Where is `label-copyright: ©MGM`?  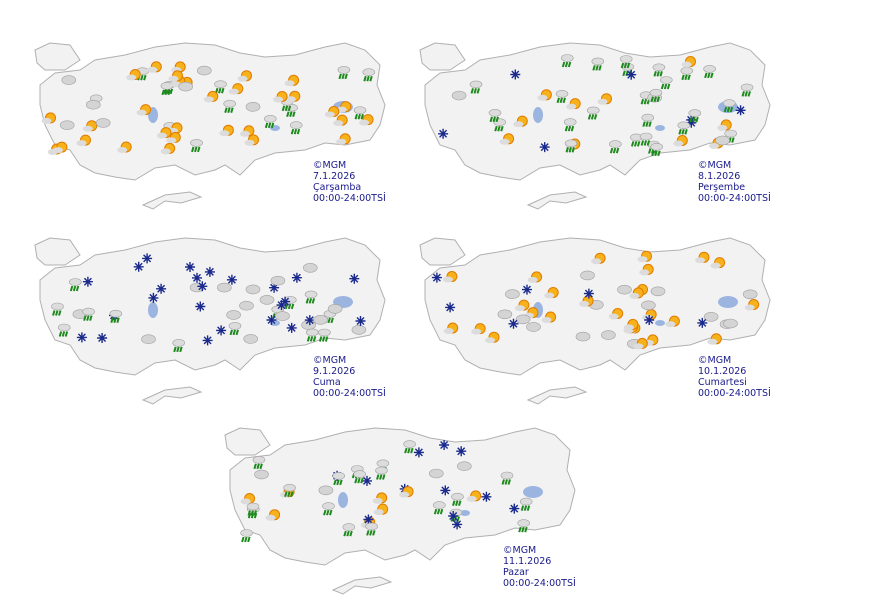
label-copyright: ©MGM is located at coordinates (714, 360).